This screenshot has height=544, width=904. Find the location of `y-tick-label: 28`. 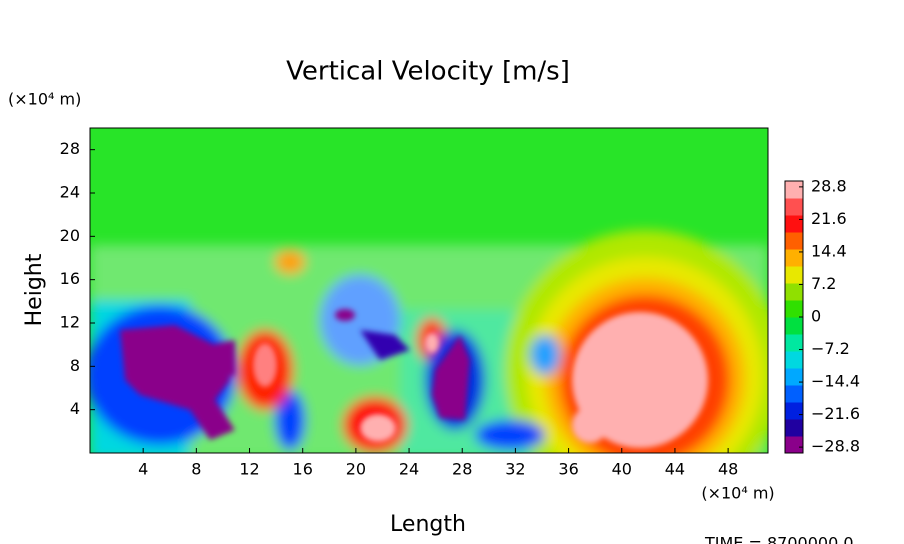

y-tick-label: 28 is located at coordinates (70, 148).